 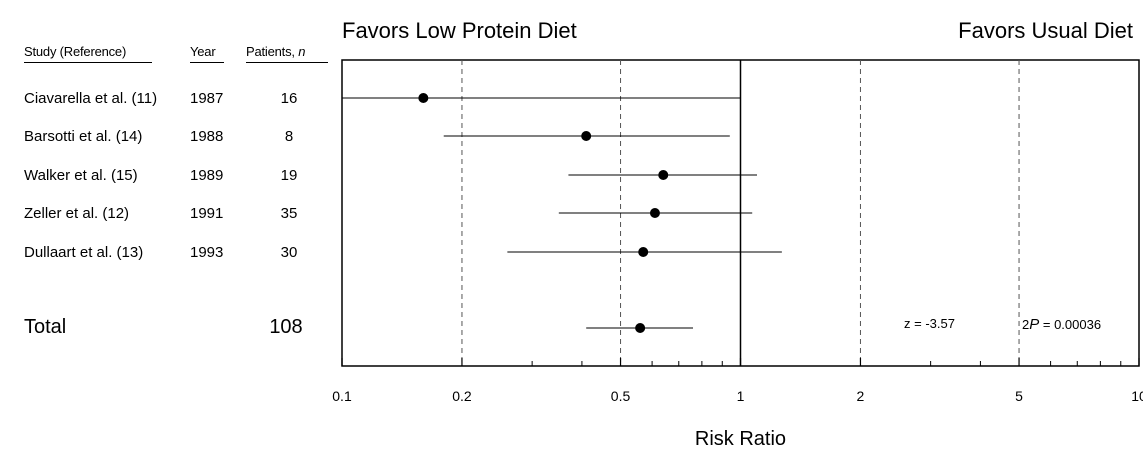 What do you see at coordinates (207, 62) in the screenshot?
I see `header-year-underline` at bounding box center [207, 62].